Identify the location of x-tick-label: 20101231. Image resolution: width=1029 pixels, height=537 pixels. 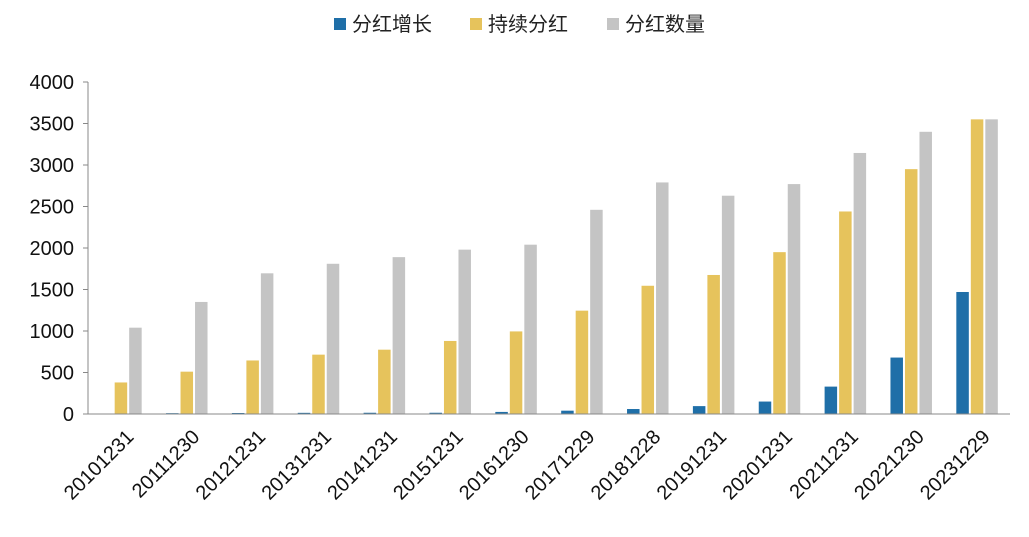
(99, 465).